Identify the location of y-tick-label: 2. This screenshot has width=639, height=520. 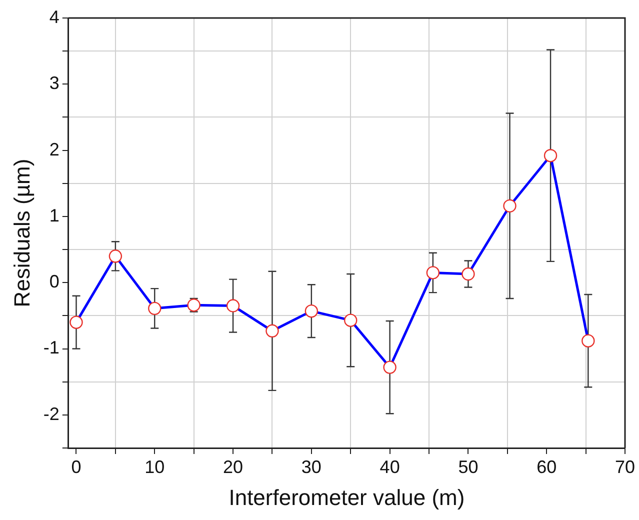
(54, 149).